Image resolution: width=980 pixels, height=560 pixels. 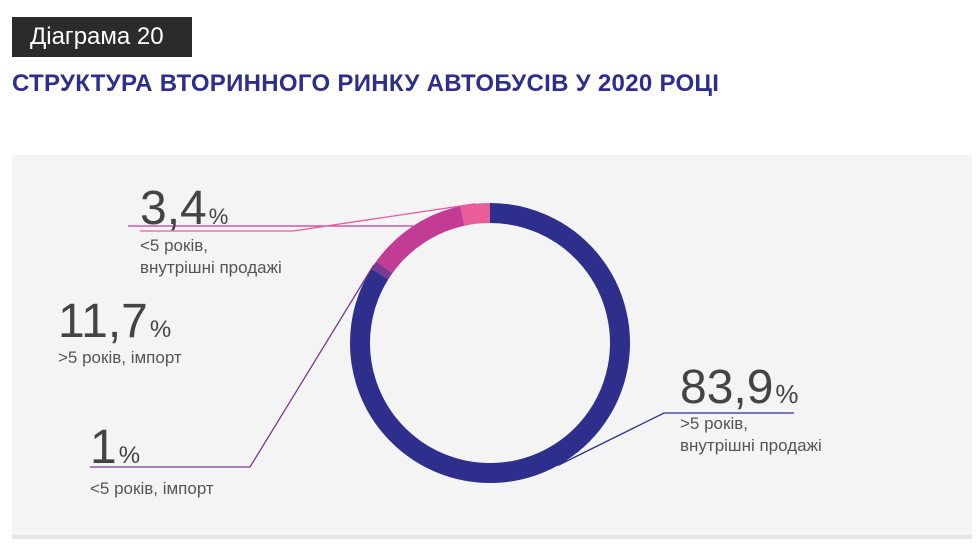 What do you see at coordinates (492, 537) in the screenshot?
I see `panel-shadow` at bounding box center [492, 537].